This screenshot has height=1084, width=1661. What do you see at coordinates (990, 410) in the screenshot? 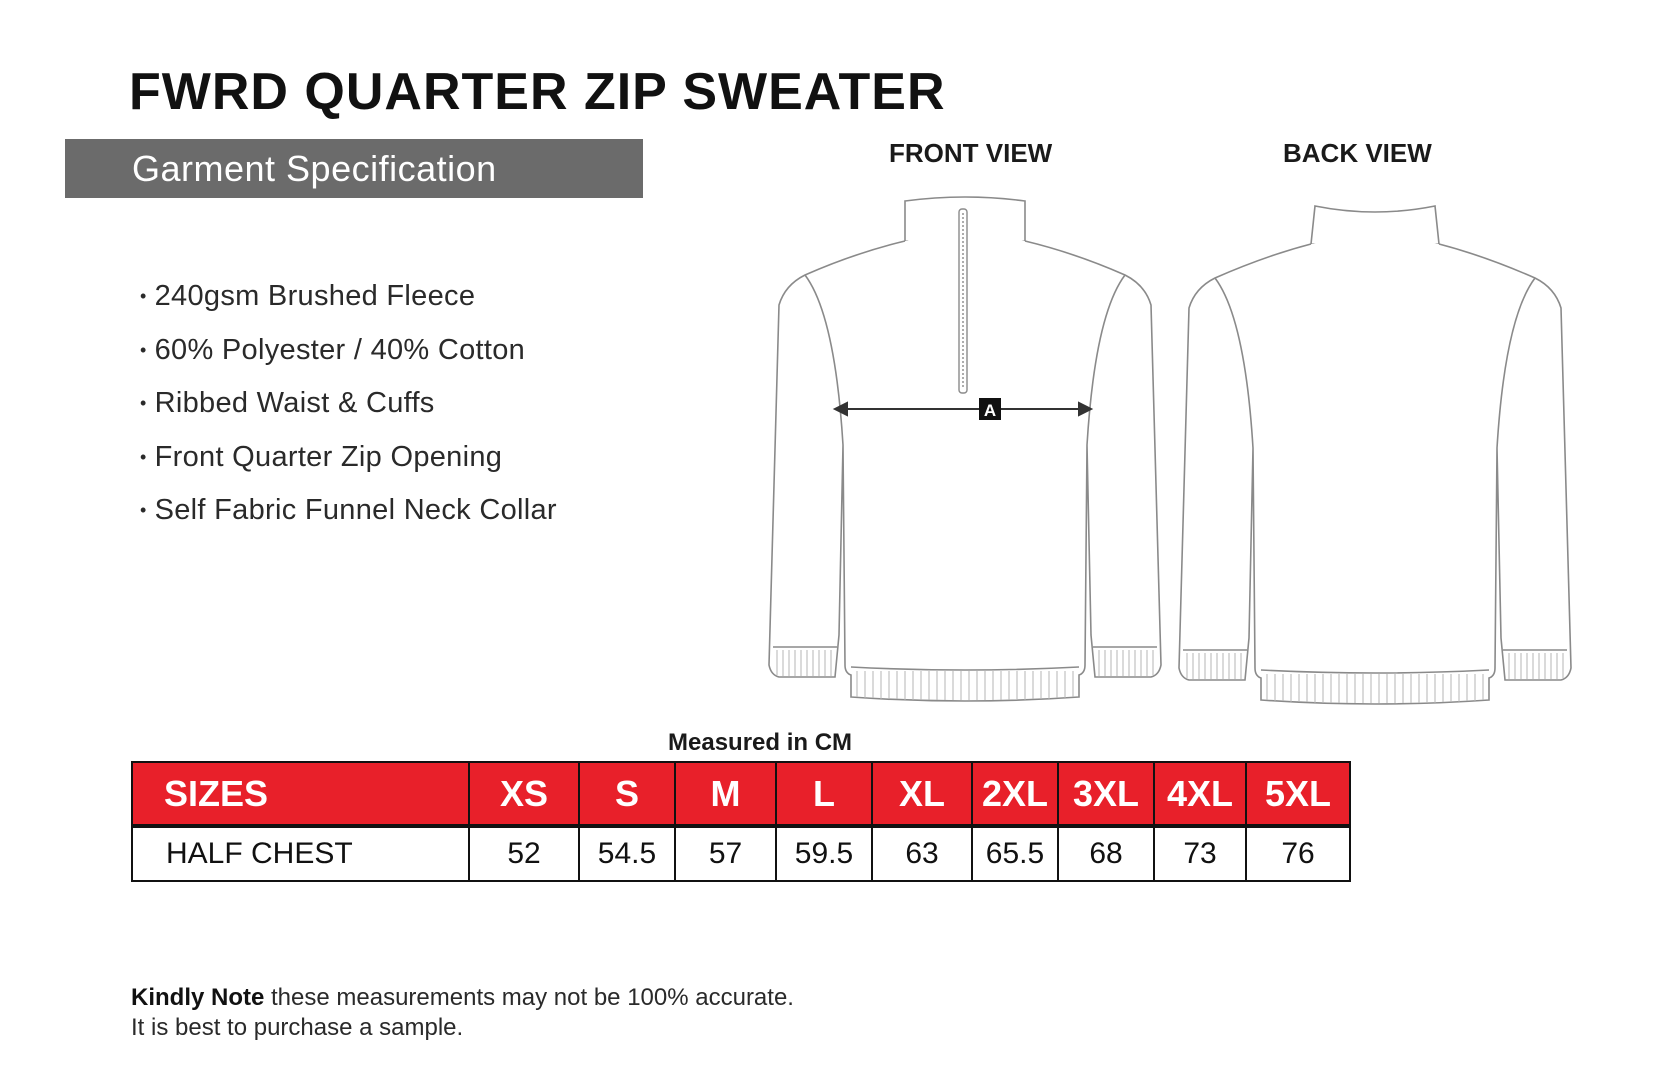
I see `measure-marker-a: A` at bounding box center [990, 410].